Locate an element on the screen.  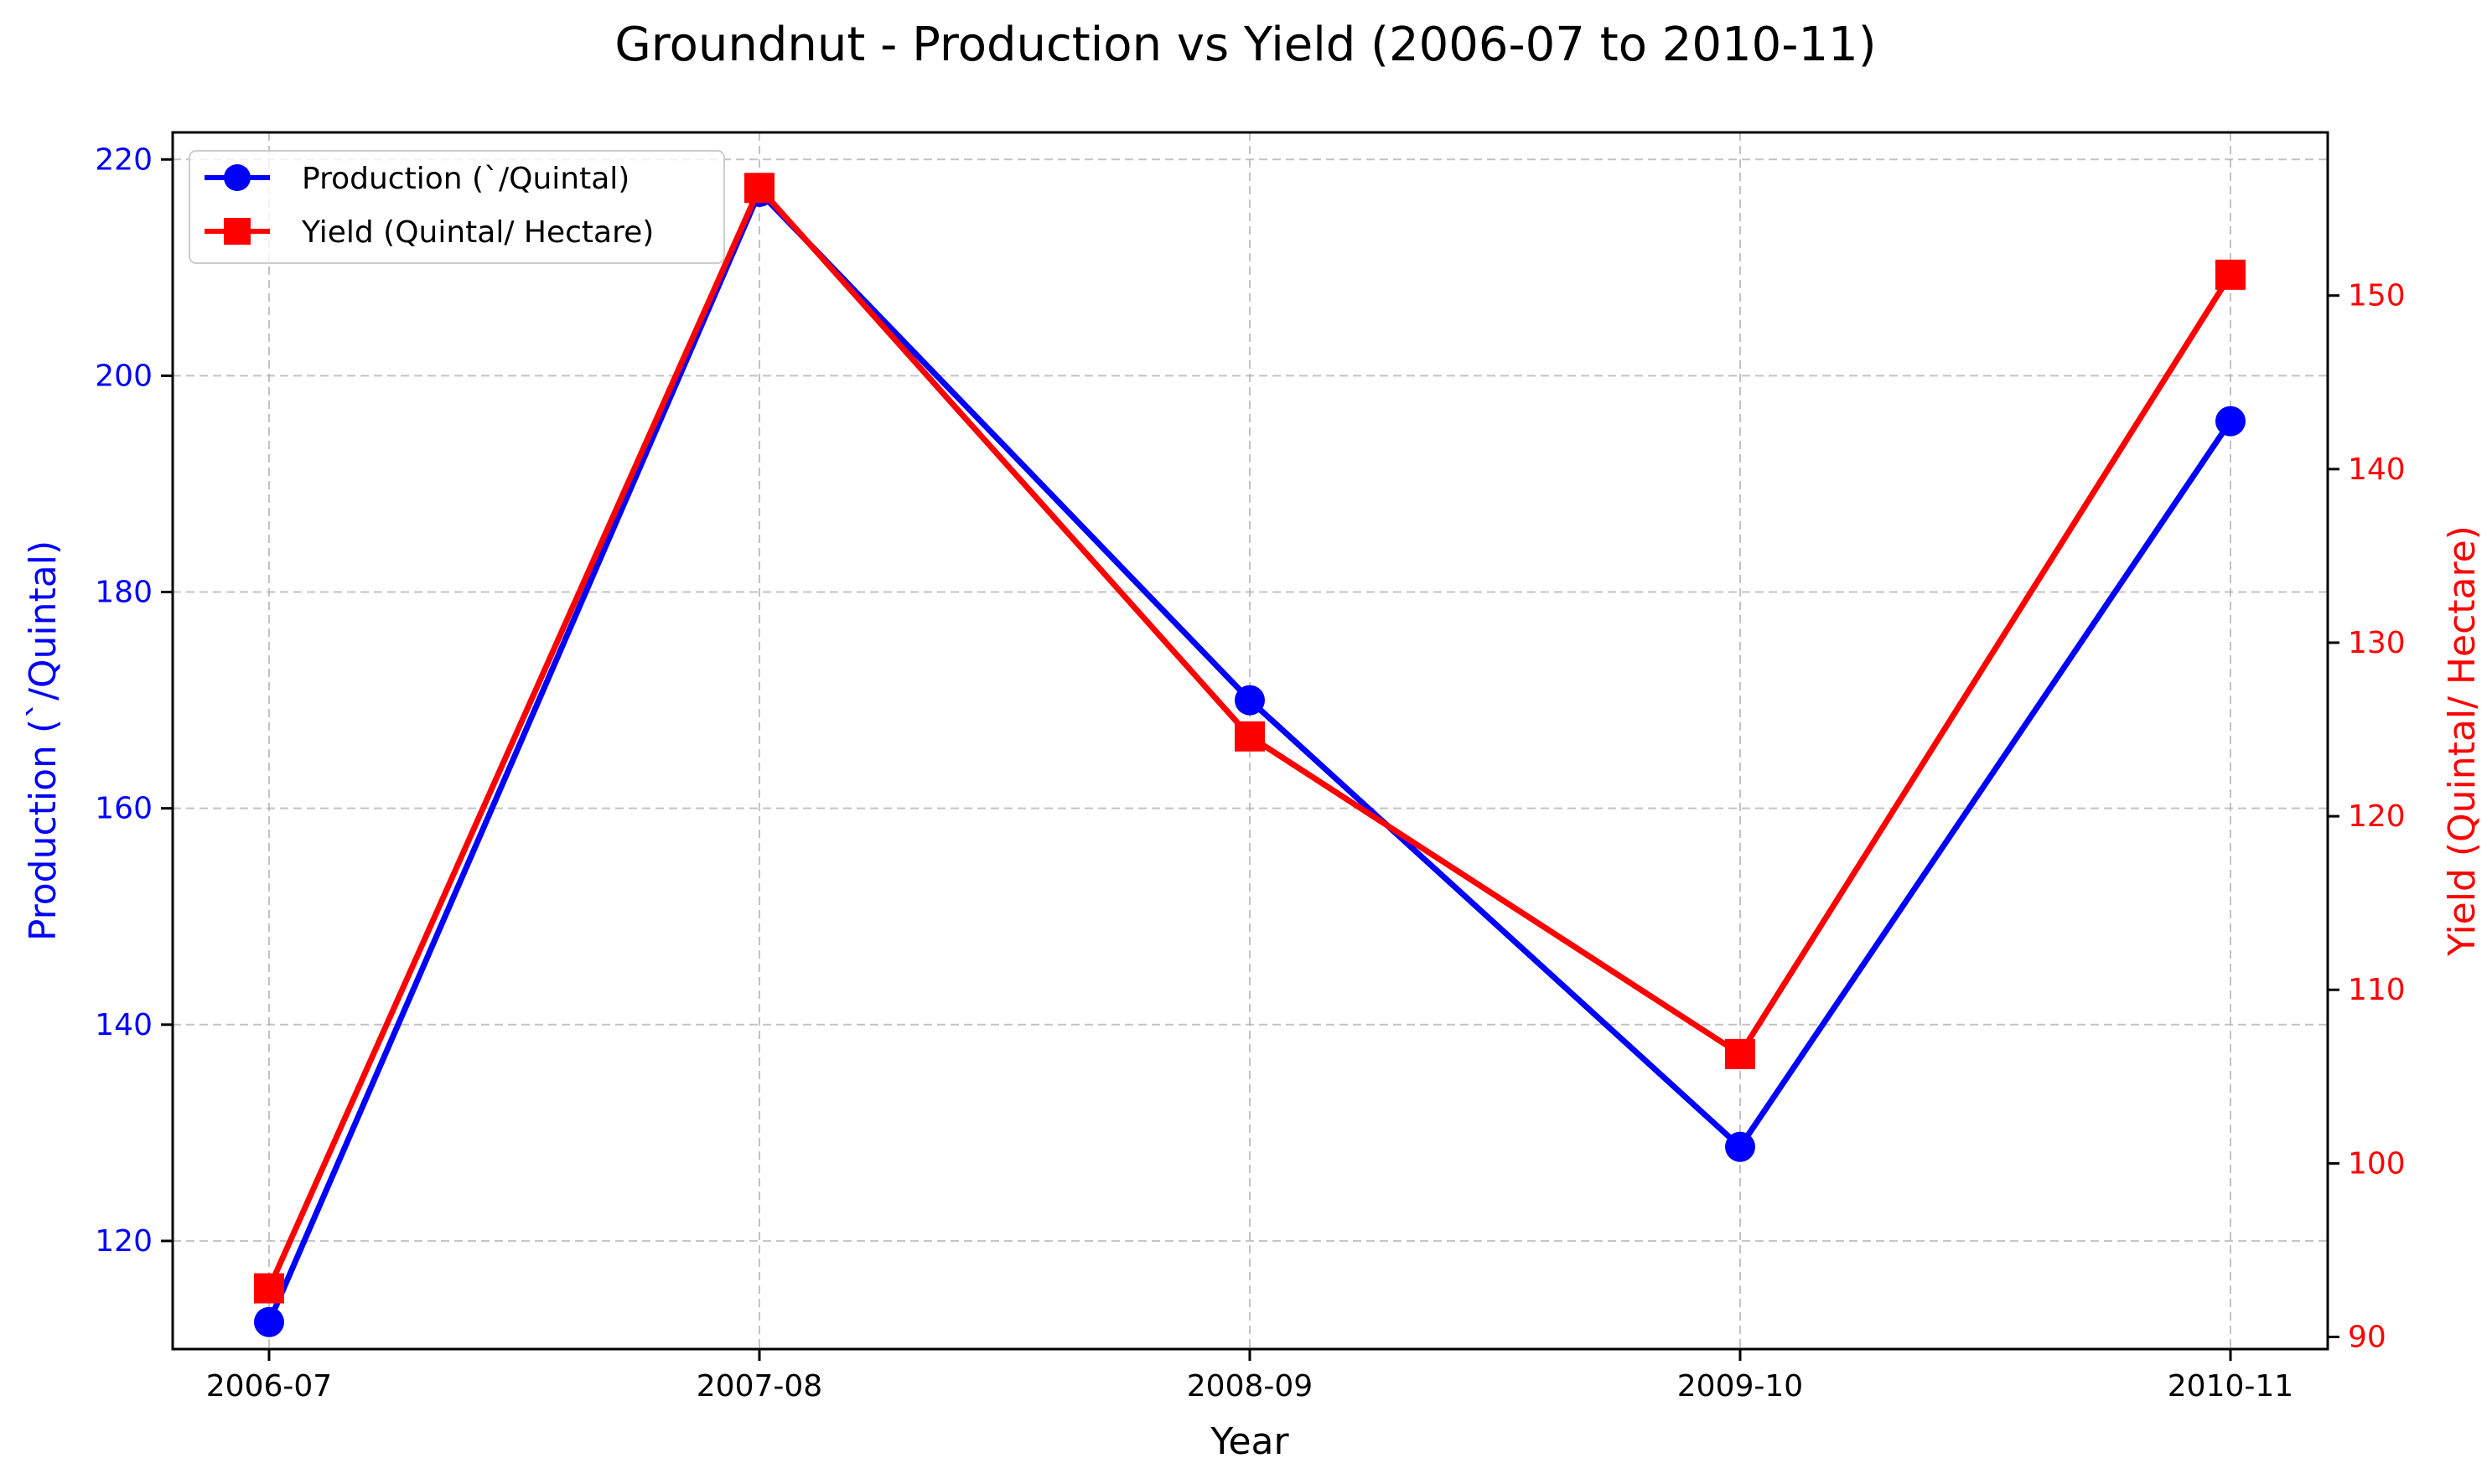
y-axis-left: 120 140 160 180 200 220 is located at coordinates (134, 701).